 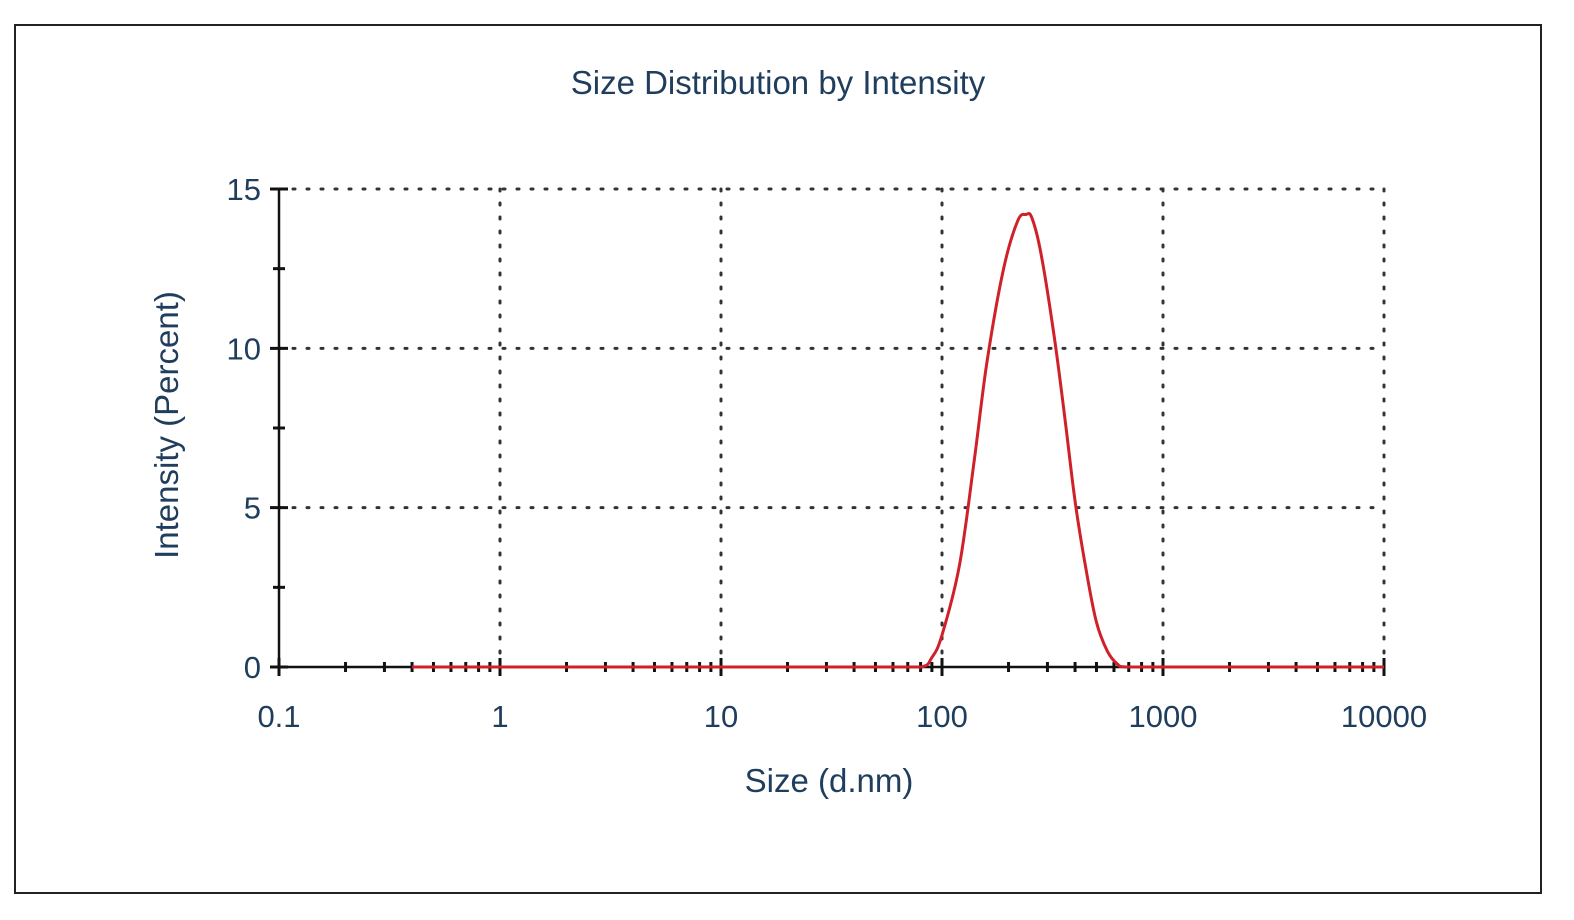 I want to click on y-tick-label: 0, so click(x=252, y=667).